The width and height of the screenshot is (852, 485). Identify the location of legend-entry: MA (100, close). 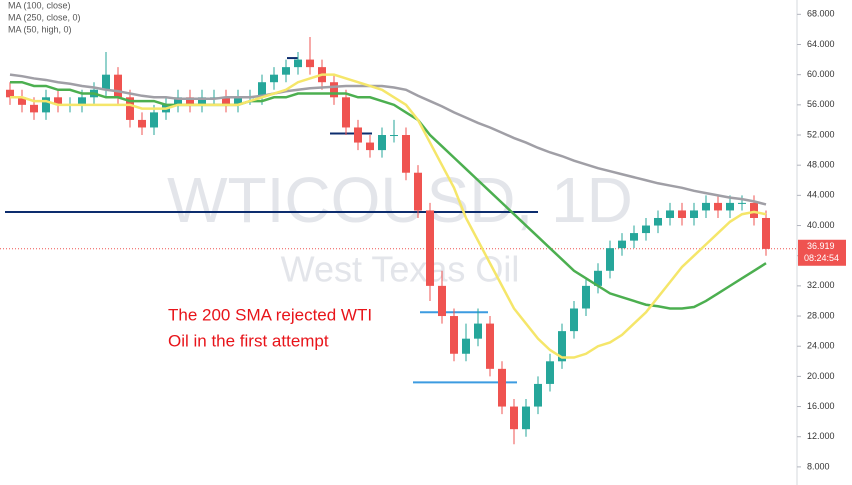
(39, 5).